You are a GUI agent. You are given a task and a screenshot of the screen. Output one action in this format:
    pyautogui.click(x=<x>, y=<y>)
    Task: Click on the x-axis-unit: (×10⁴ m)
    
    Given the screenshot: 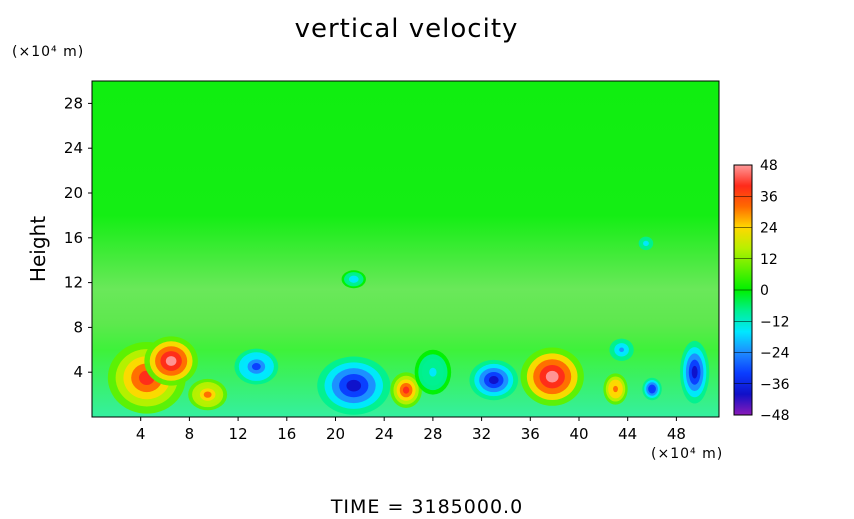 What is the action you would take?
    pyautogui.click(x=687, y=454)
    